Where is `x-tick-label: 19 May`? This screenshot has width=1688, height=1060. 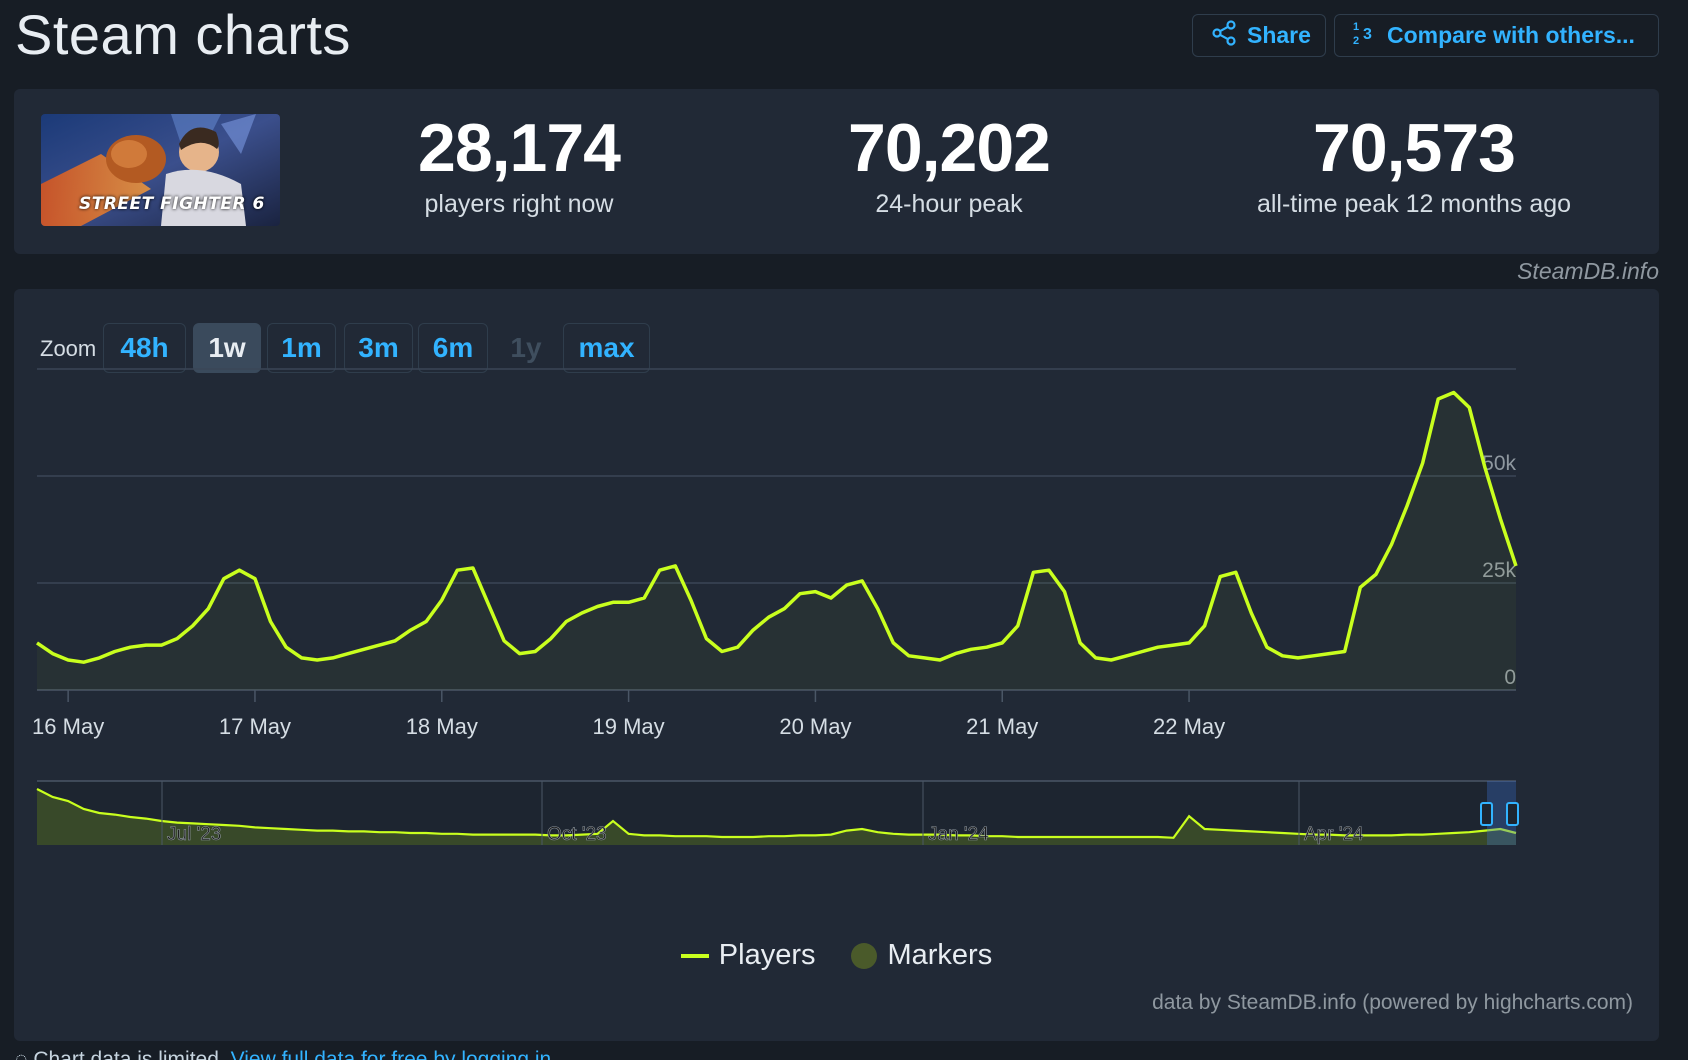 x-tick-label: 19 May is located at coordinates (629, 726).